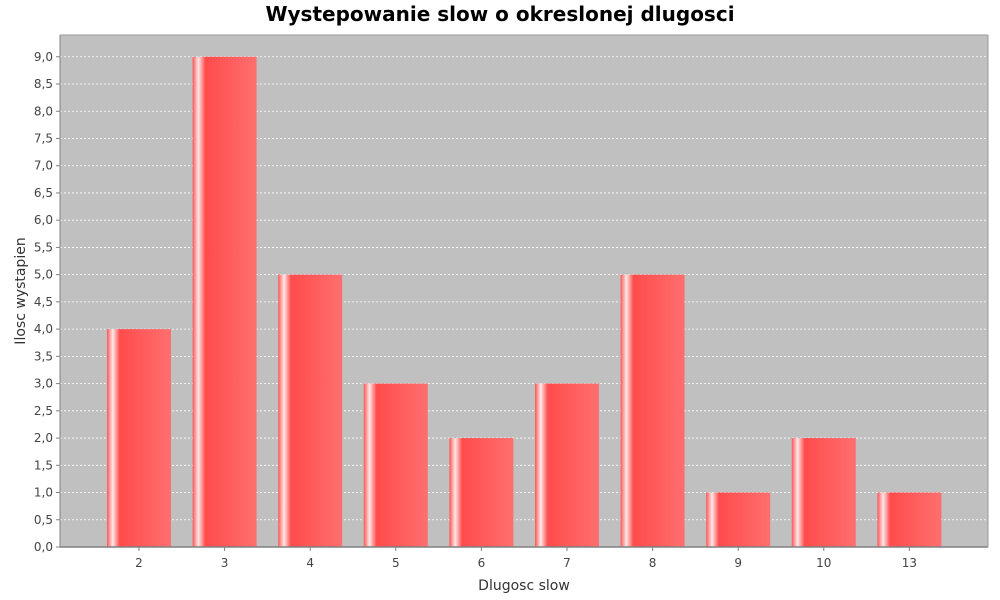  Describe the element at coordinates (43, 247) in the screenshot. I see `y-tick-label: 5,5` at that location.